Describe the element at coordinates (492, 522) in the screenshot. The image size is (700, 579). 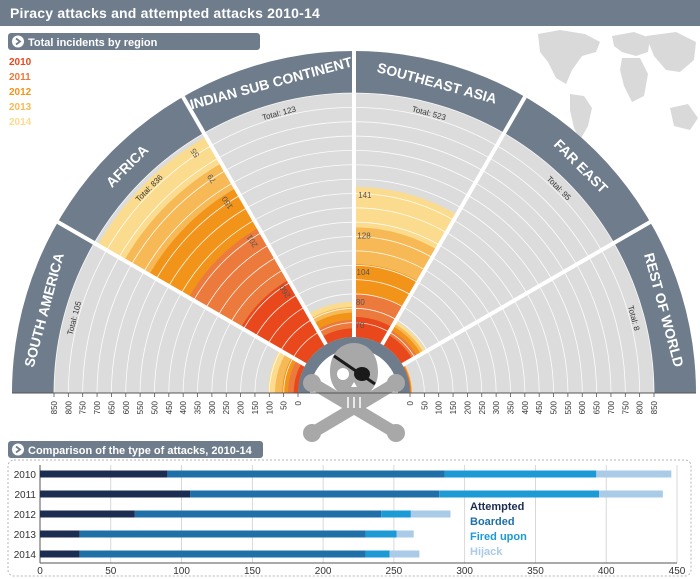
I see `legend-boarded: Boarded` at that location.